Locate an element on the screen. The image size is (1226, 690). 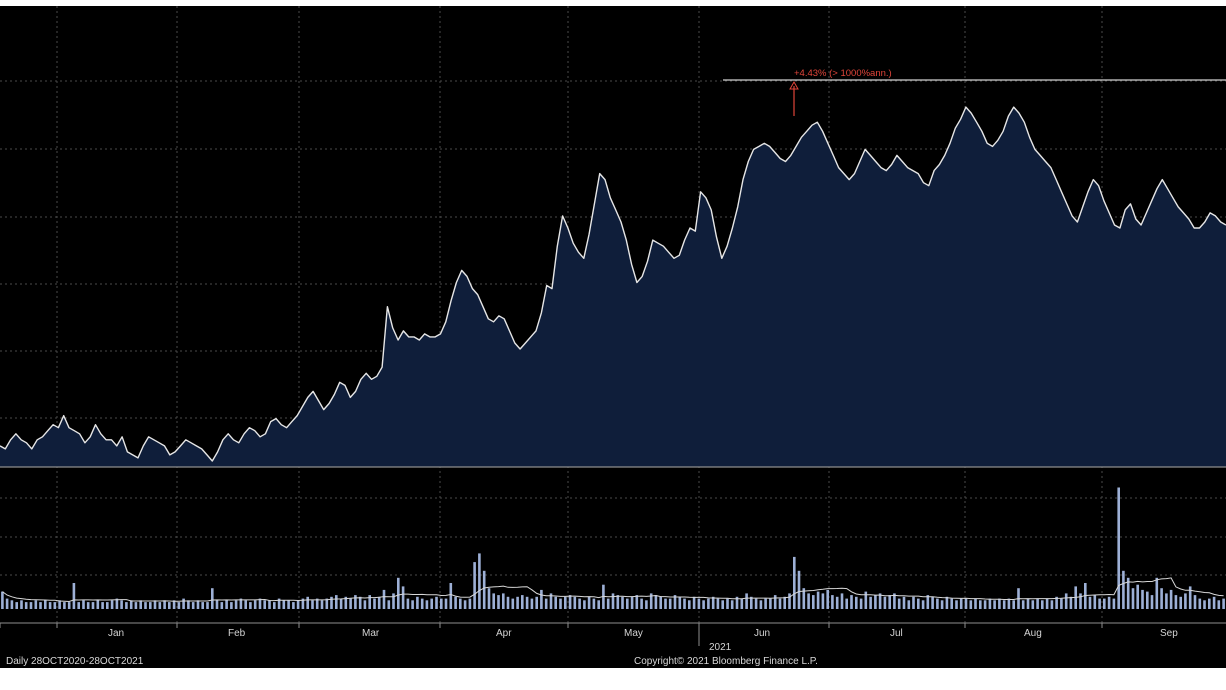
month-label-feb: Feb is located at coordinates (237, 633).